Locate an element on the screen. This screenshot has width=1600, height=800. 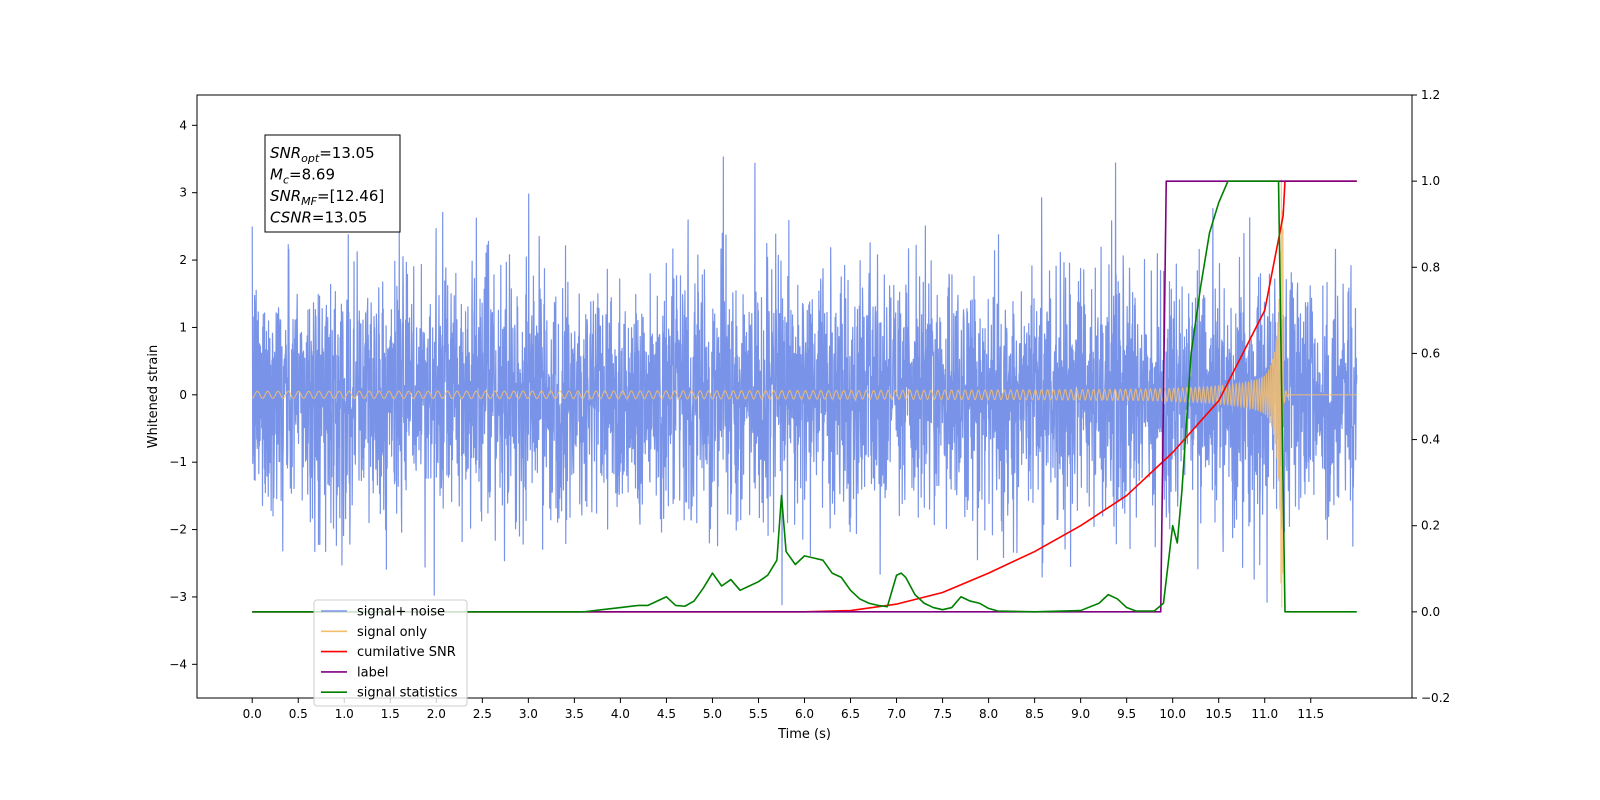
y-axis-right: −0.2 0.0 0.2 0.4 0.6 0.8 1.0 1.2 is located at coordinates (1431, 396).